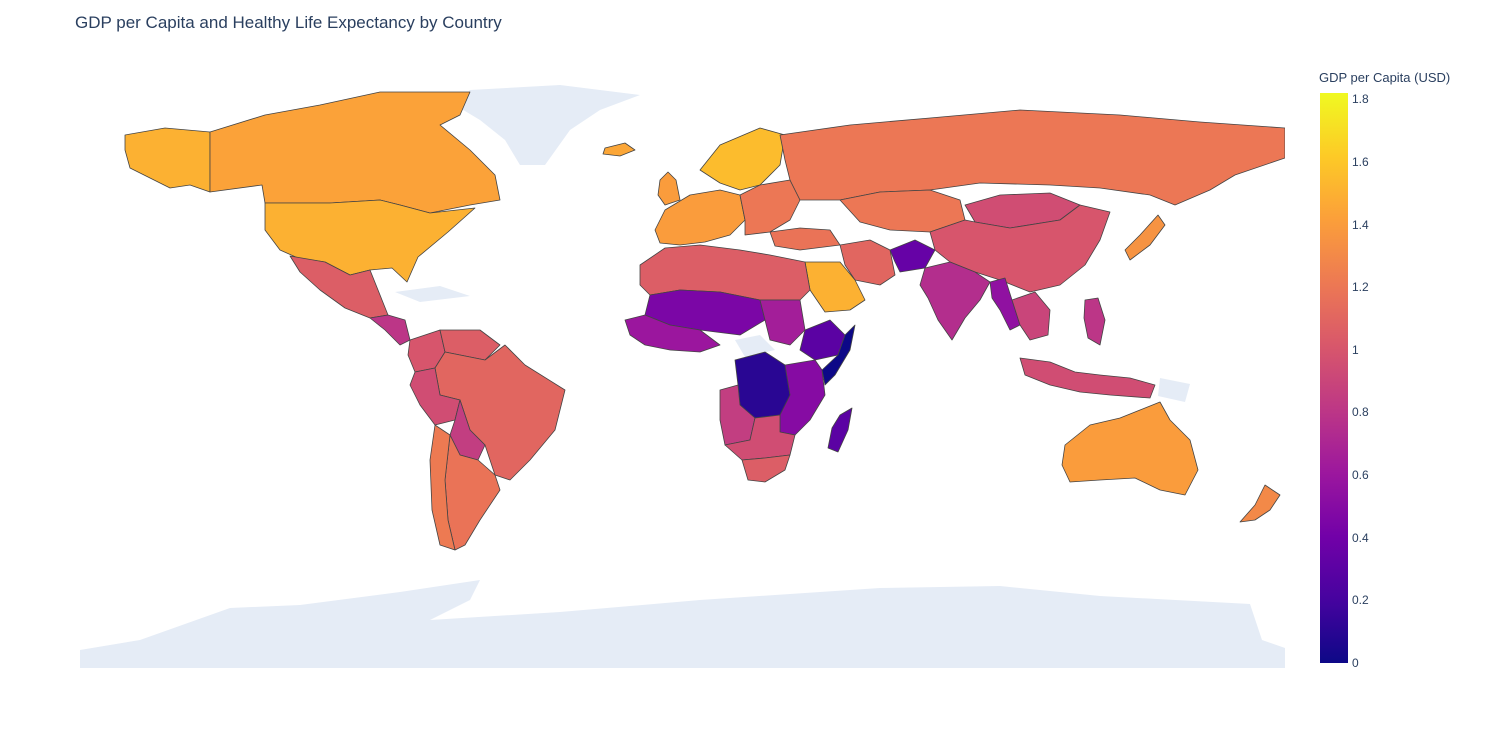 The image size is (1496, 754). I want to click on country-new-zealand, so click(1260, 503).